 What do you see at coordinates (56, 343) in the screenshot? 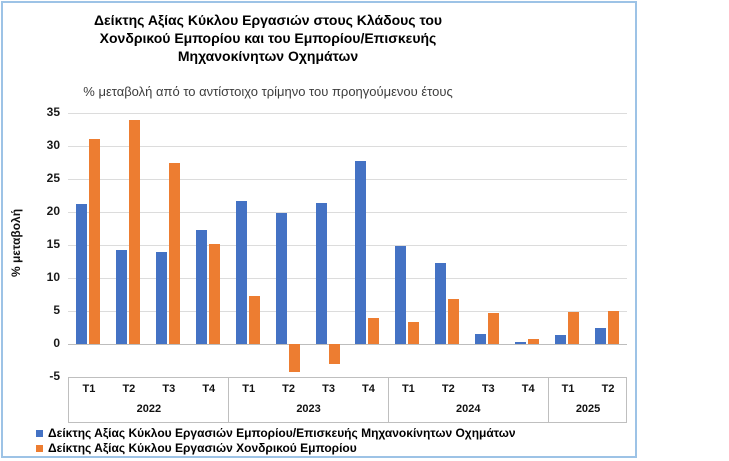
I see `y-tick-label: 0` at bounding box center [56, 343].